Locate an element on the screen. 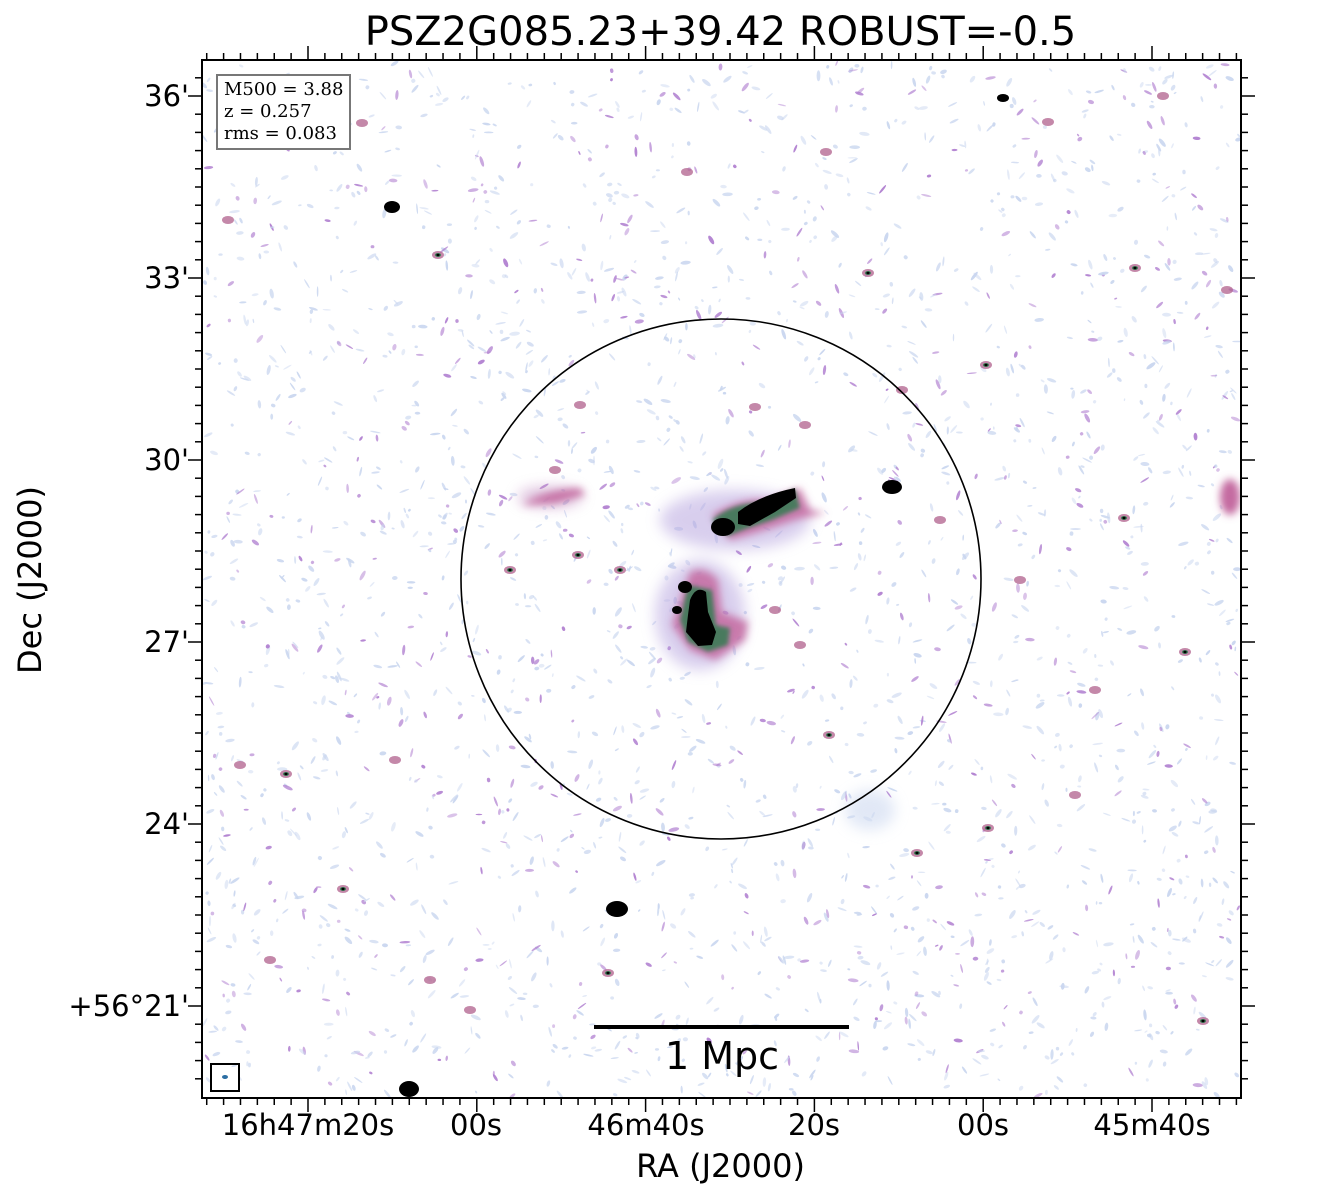 The image size is (1321, 1200). y-tick-label: 27' is located at coordinates (166, 642).